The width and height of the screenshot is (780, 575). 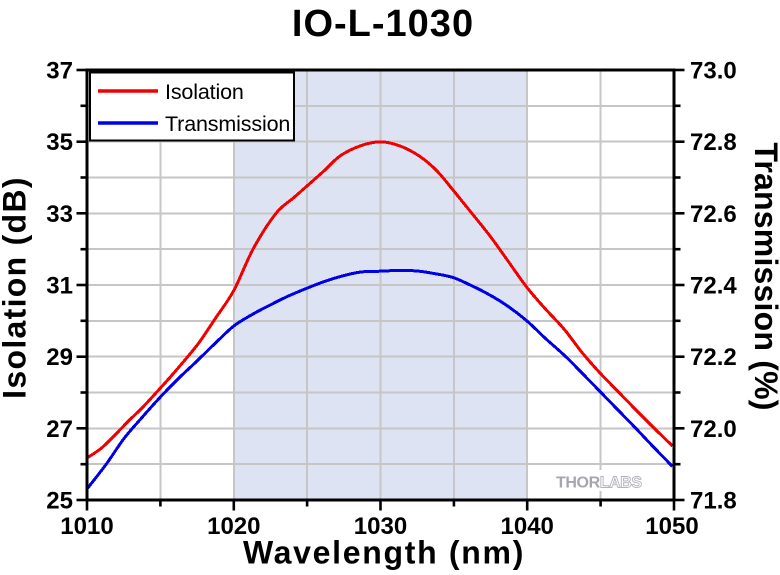 I want to click on svg-text: 72.0, so click(x=713, y=429).